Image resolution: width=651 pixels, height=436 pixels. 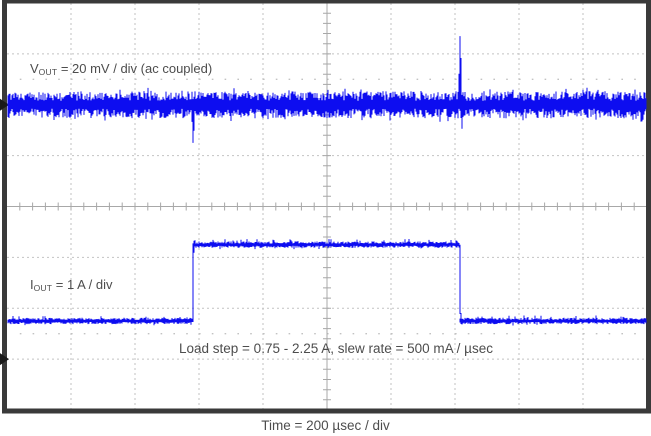 What do you see at coordinates (32, 284) in the screenshot?
I see `iout-symbol: I` at bounding box center [32, 284].